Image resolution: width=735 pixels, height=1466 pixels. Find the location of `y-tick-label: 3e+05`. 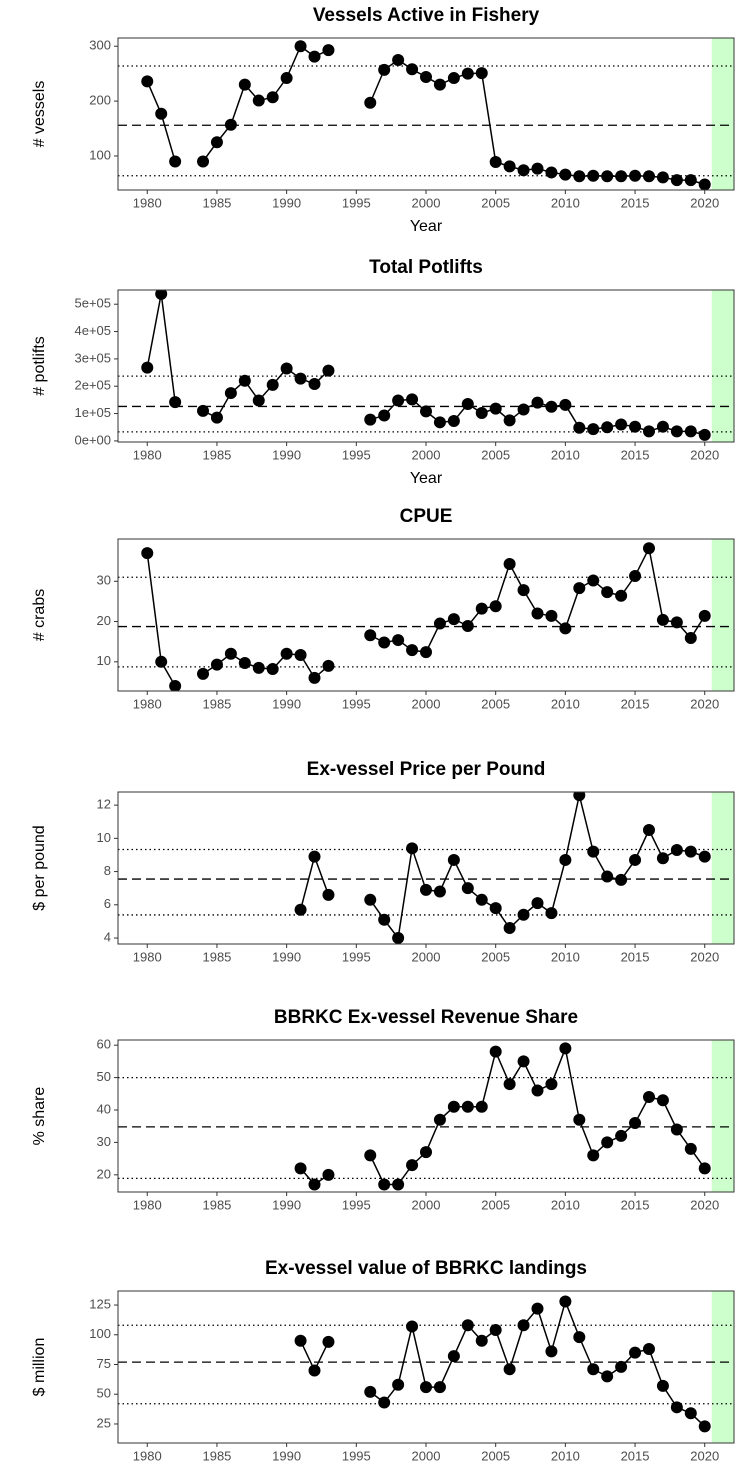

y-tick-label: 3e+05 is located at coordinates (92, 357).